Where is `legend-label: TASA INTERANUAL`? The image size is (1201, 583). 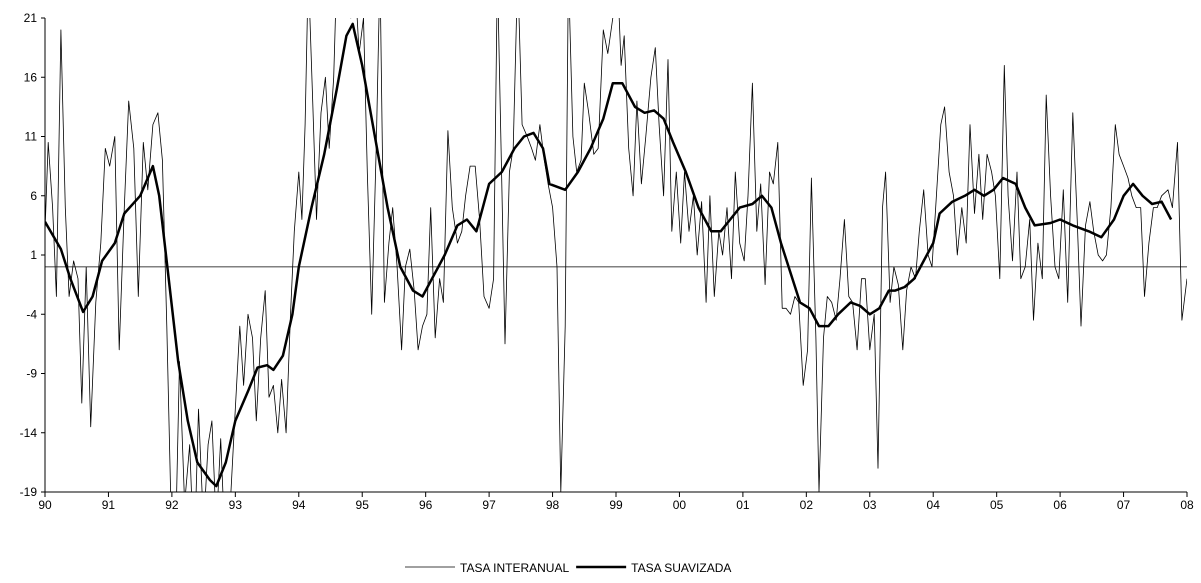 legend-label: TASA INTERANUAL is located at coordinates (514, 568).